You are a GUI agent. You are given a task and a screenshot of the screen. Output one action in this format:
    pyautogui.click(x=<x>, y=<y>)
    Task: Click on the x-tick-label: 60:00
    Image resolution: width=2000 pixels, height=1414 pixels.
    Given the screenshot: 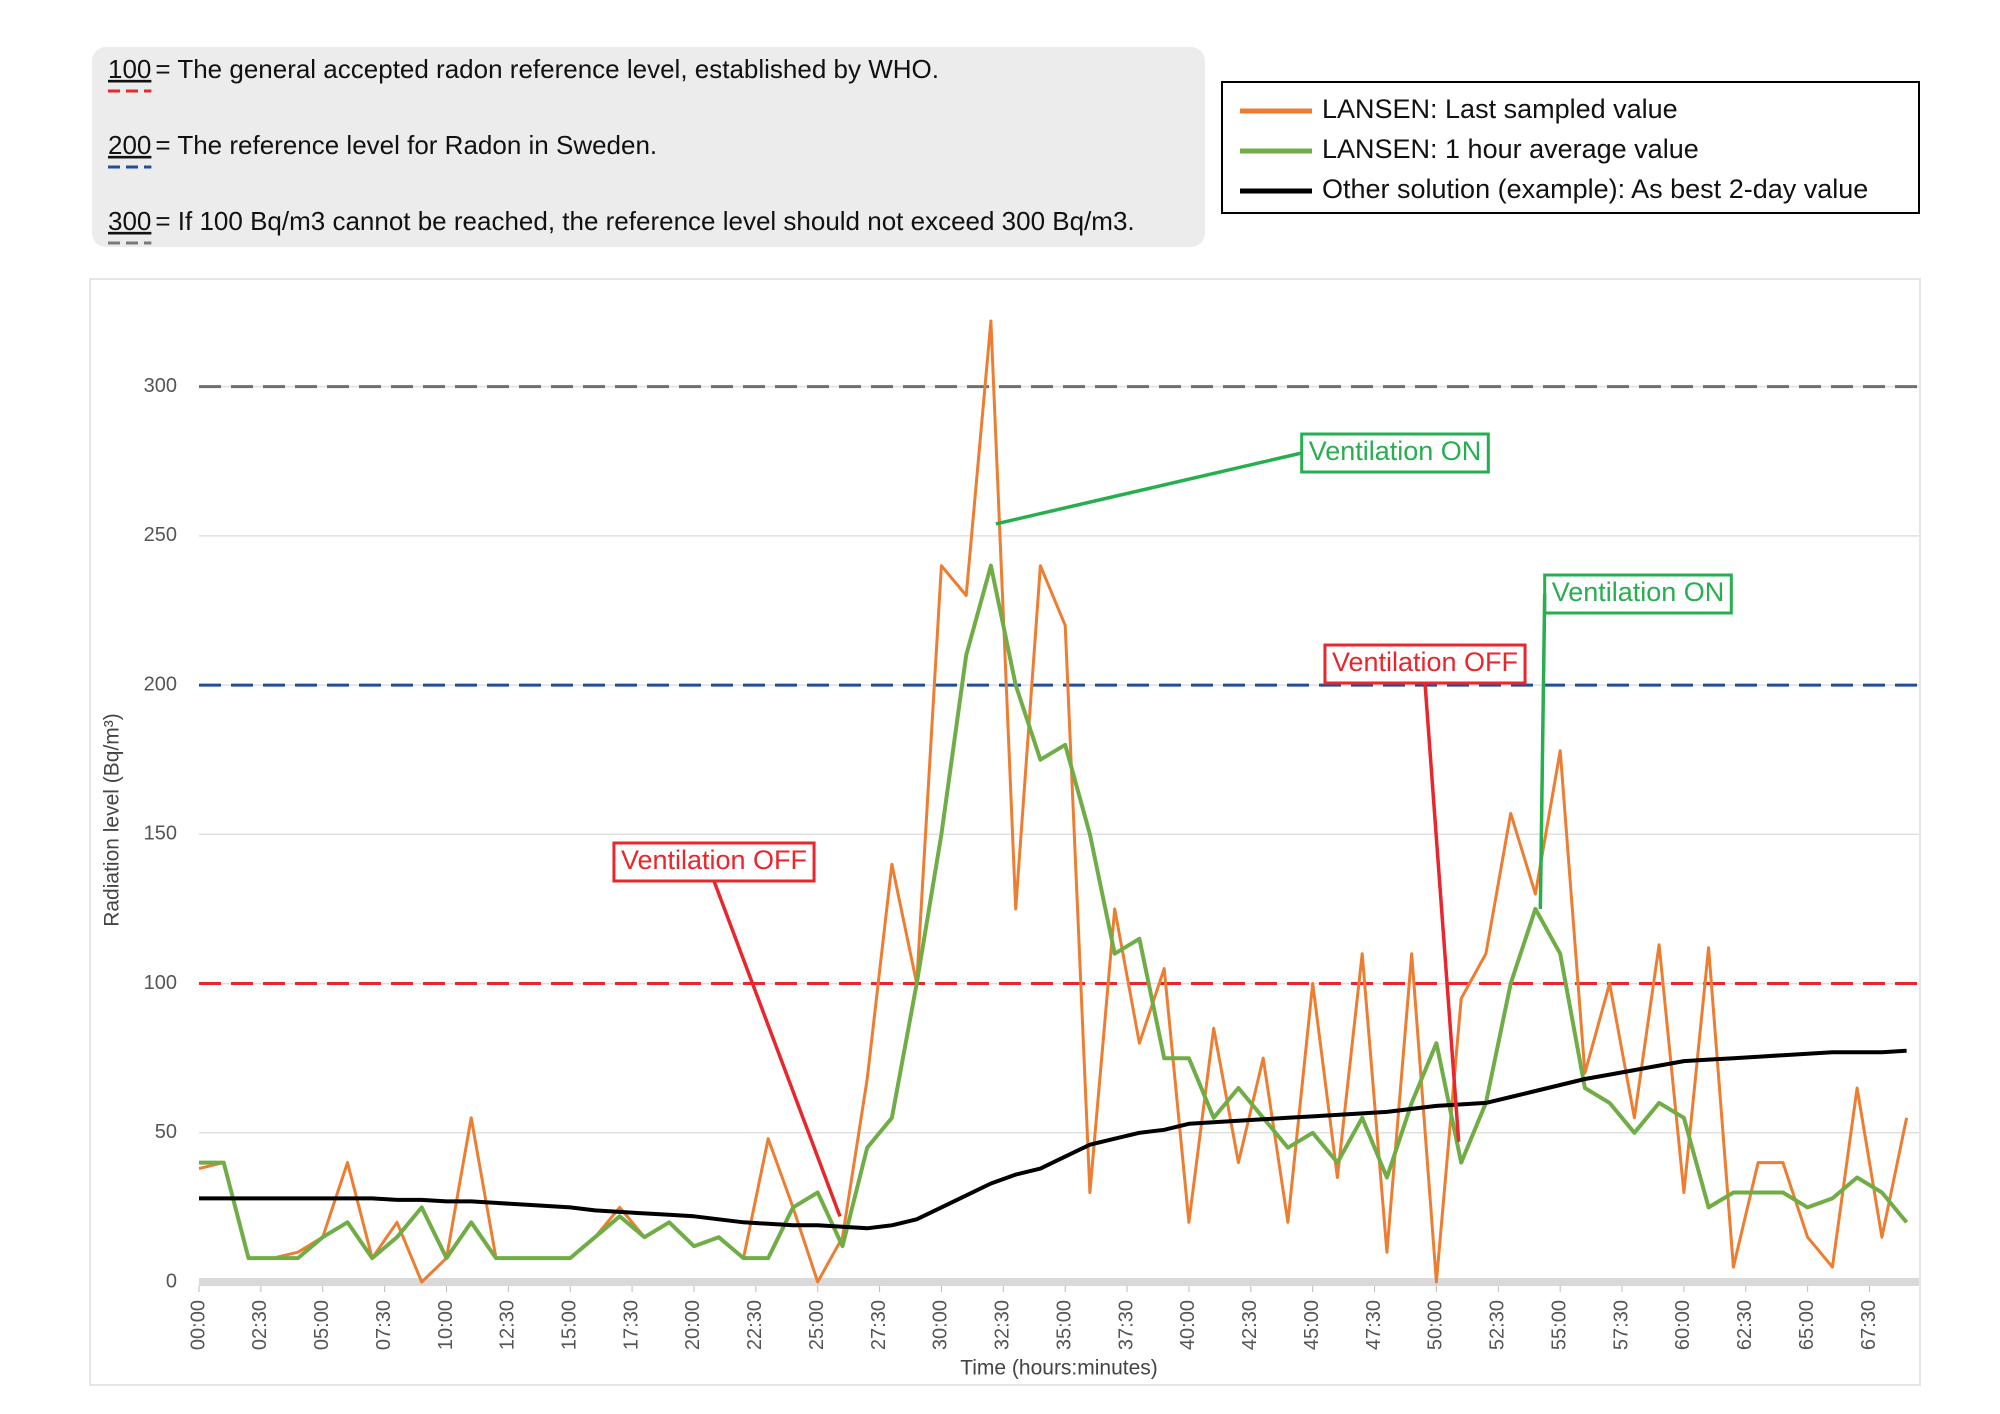 What is the action you would take?
    pyautogui.click(x=1683, y=1325)
    